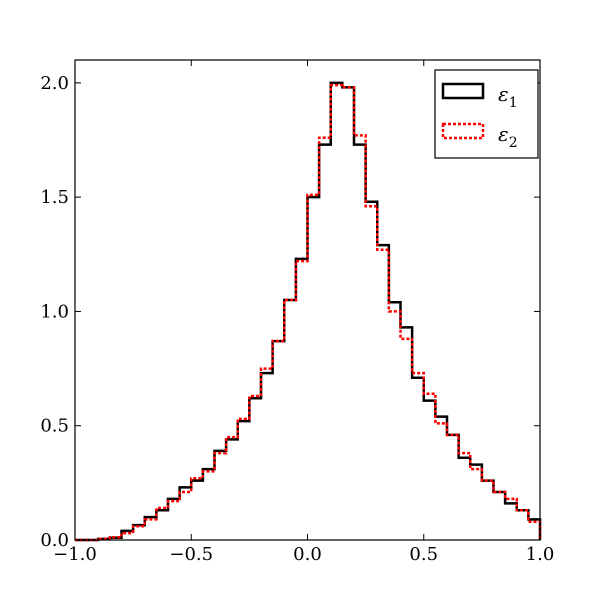 This screenshot has height=600, width=600. I want to click on x-tick-label-0: −1.0, so click(75, 554).